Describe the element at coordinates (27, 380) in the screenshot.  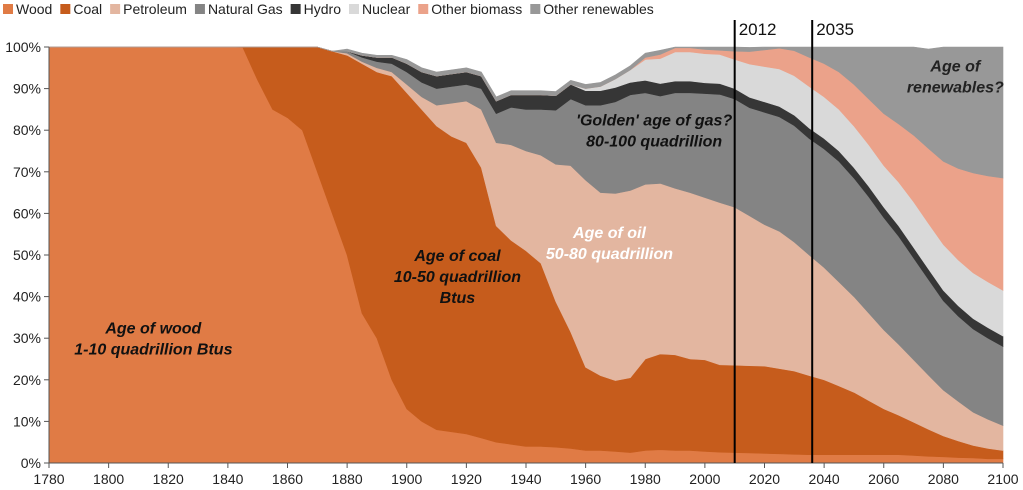
I see `y-tick-label: 20%` at that location.